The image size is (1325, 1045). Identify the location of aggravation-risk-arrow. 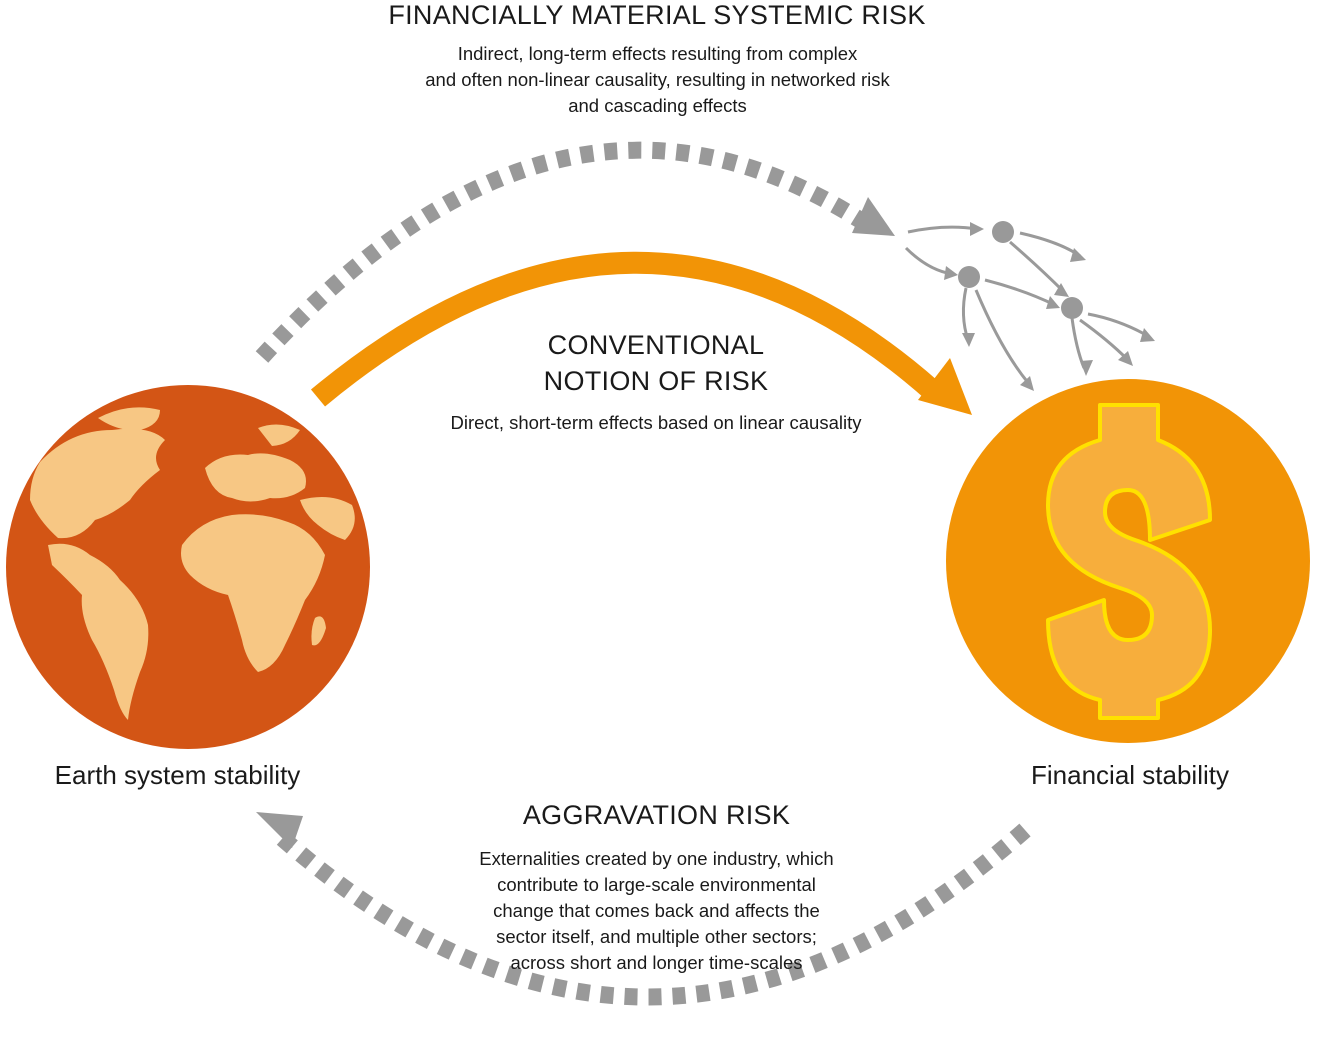
(653, 914).